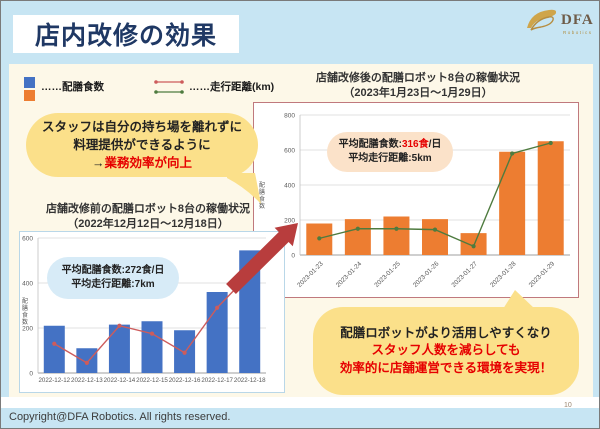 Image resolution: width=600 pixels, height=429 pixels. Describe the element at coordinates (232, 87) in the screenshot. I see `legend-distance-label: ……走行距離(km)` at that location.